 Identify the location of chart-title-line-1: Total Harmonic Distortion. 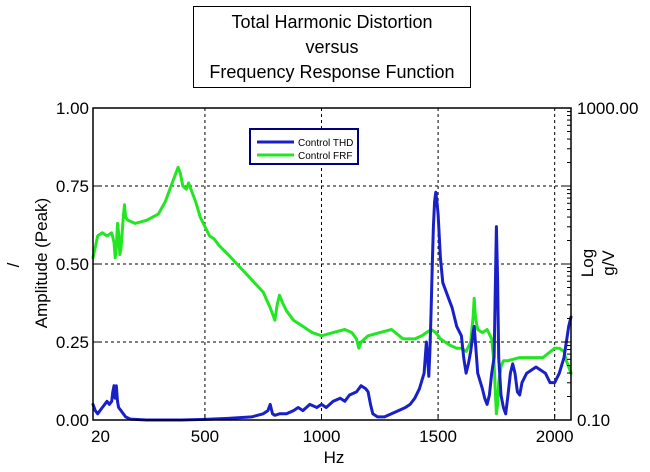
(332, 21).